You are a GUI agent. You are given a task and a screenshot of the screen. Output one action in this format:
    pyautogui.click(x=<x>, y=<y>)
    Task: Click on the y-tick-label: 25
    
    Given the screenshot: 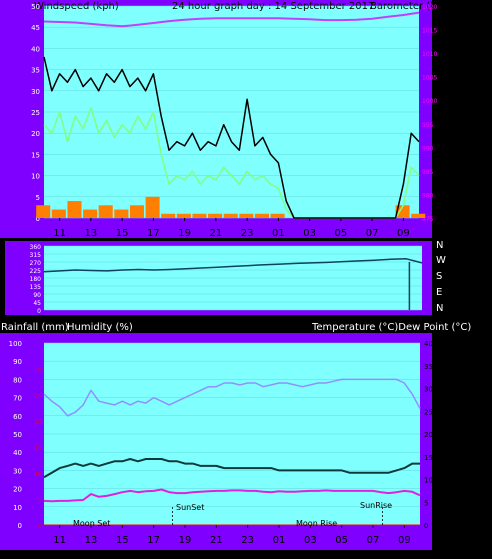 What is the action you would take?
    pyautogui.click(x=35, y=113)
    